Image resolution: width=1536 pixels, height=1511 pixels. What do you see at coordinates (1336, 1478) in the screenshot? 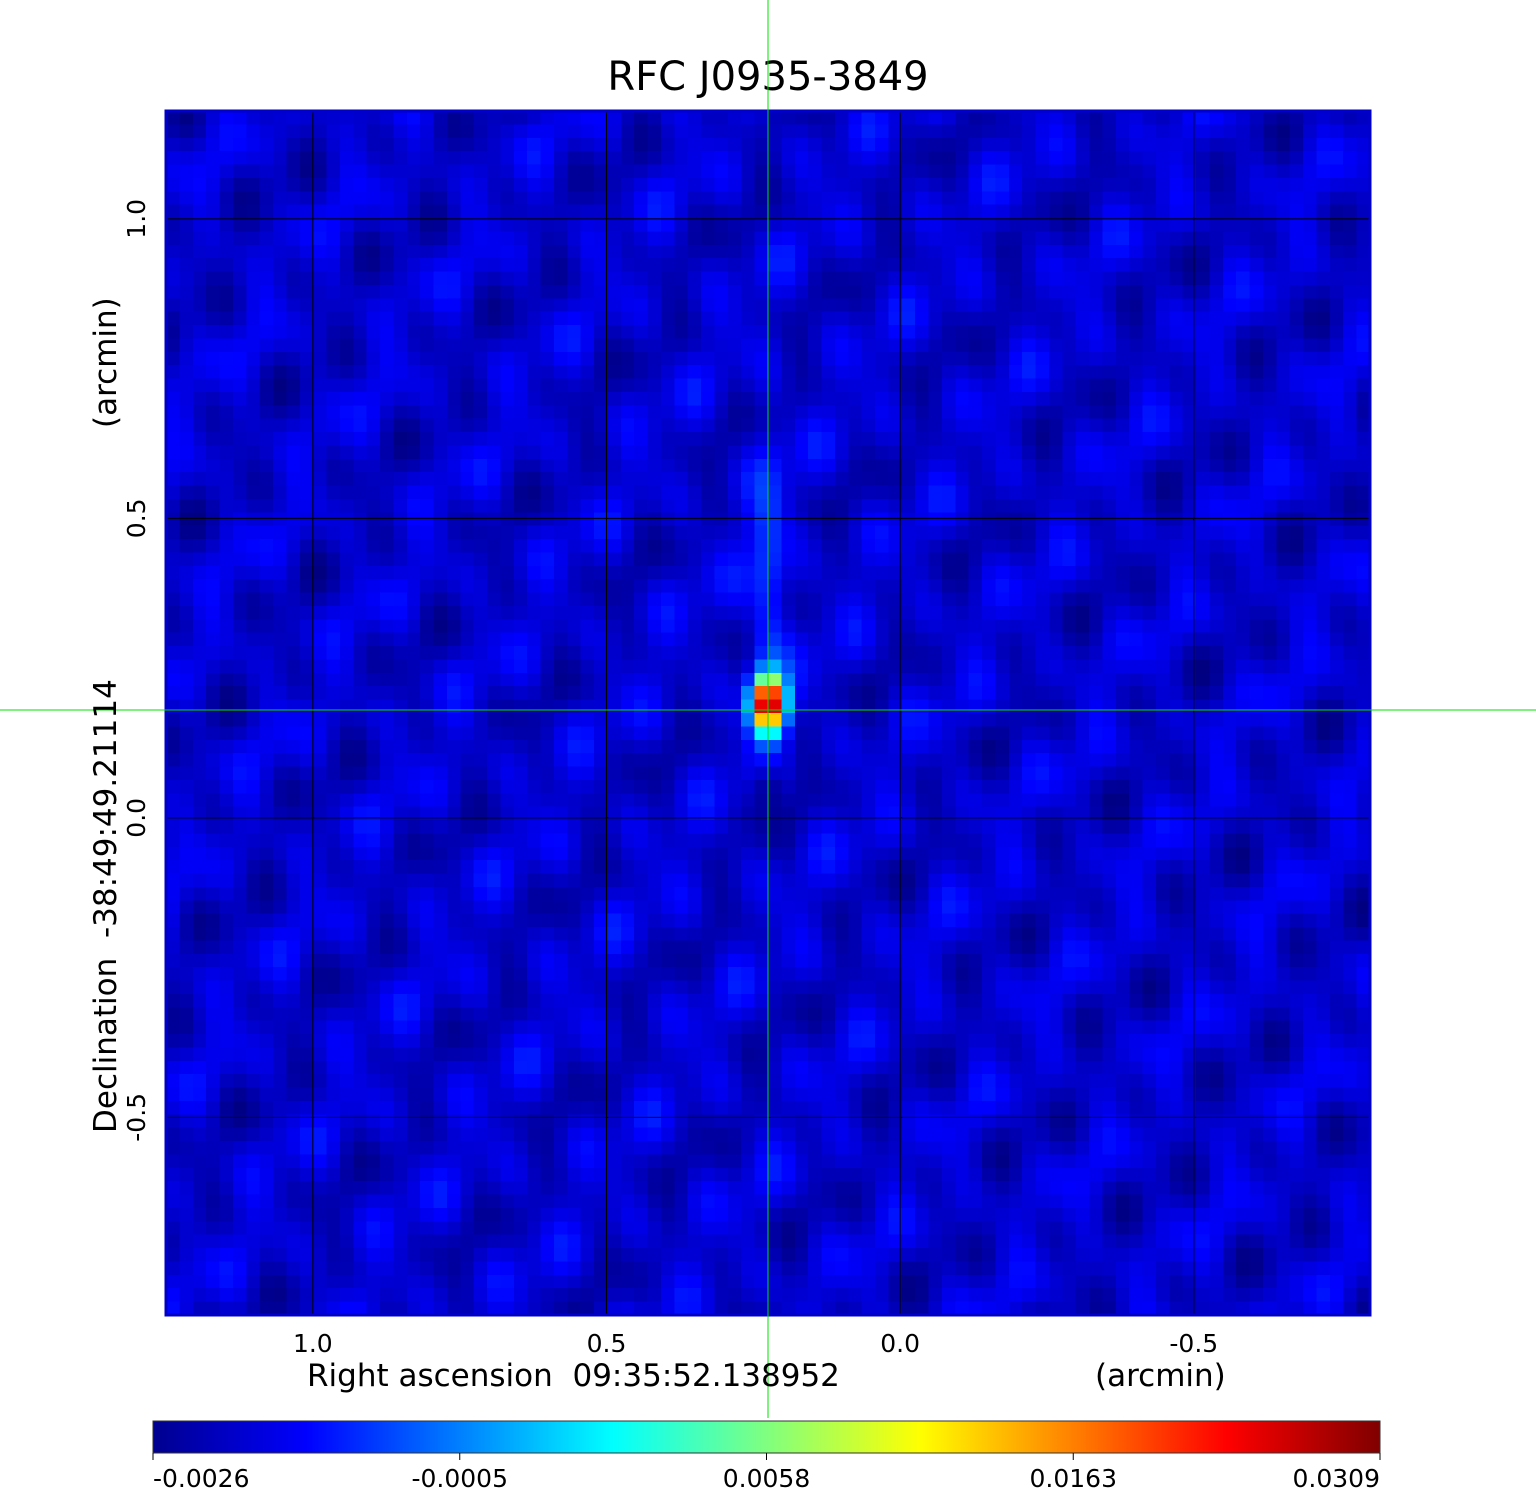
I see `colorbar-tick-label: 0.0309` at bounding box center [1336, 1478].